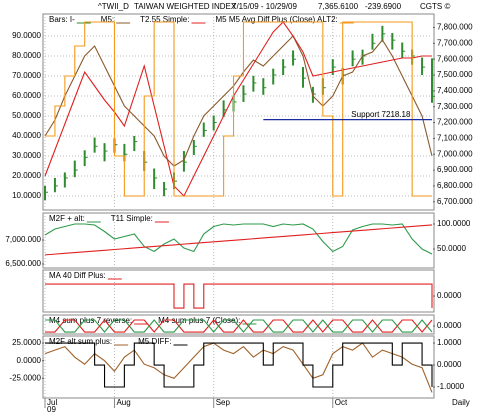  What do you see at coordinates (455, 137) in the screenshot?
I see `y2-tick-label: 7,100.000` at bounding box center [455, 137].